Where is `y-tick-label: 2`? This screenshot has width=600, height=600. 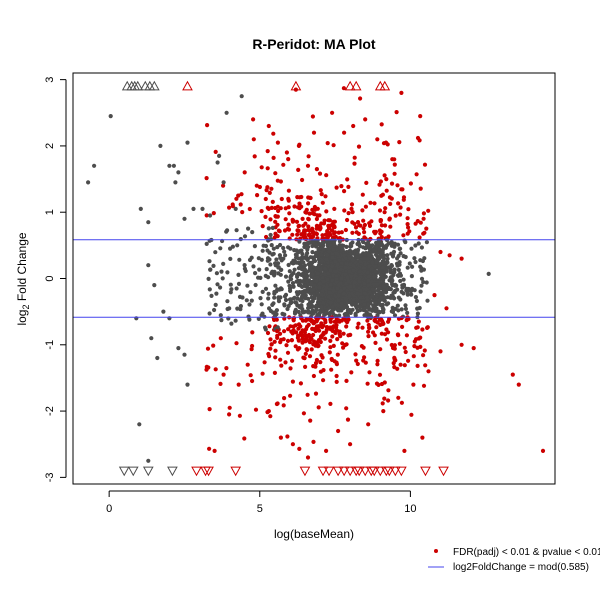
y-tick-label: 2 is located at coordinates (50, 146).